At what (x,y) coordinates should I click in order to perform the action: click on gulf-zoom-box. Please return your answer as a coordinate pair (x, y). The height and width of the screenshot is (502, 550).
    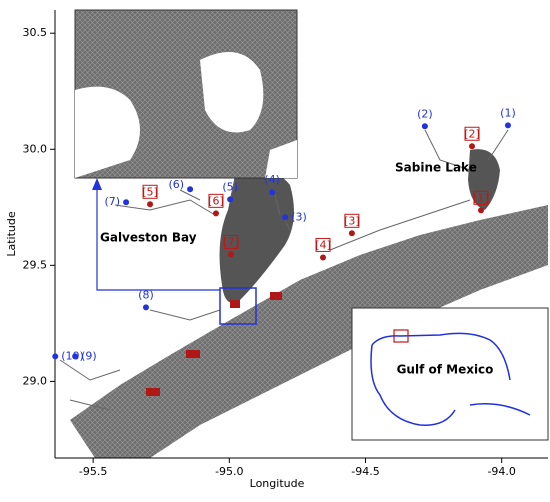
    Looking at the image, I should click on (401, 336).